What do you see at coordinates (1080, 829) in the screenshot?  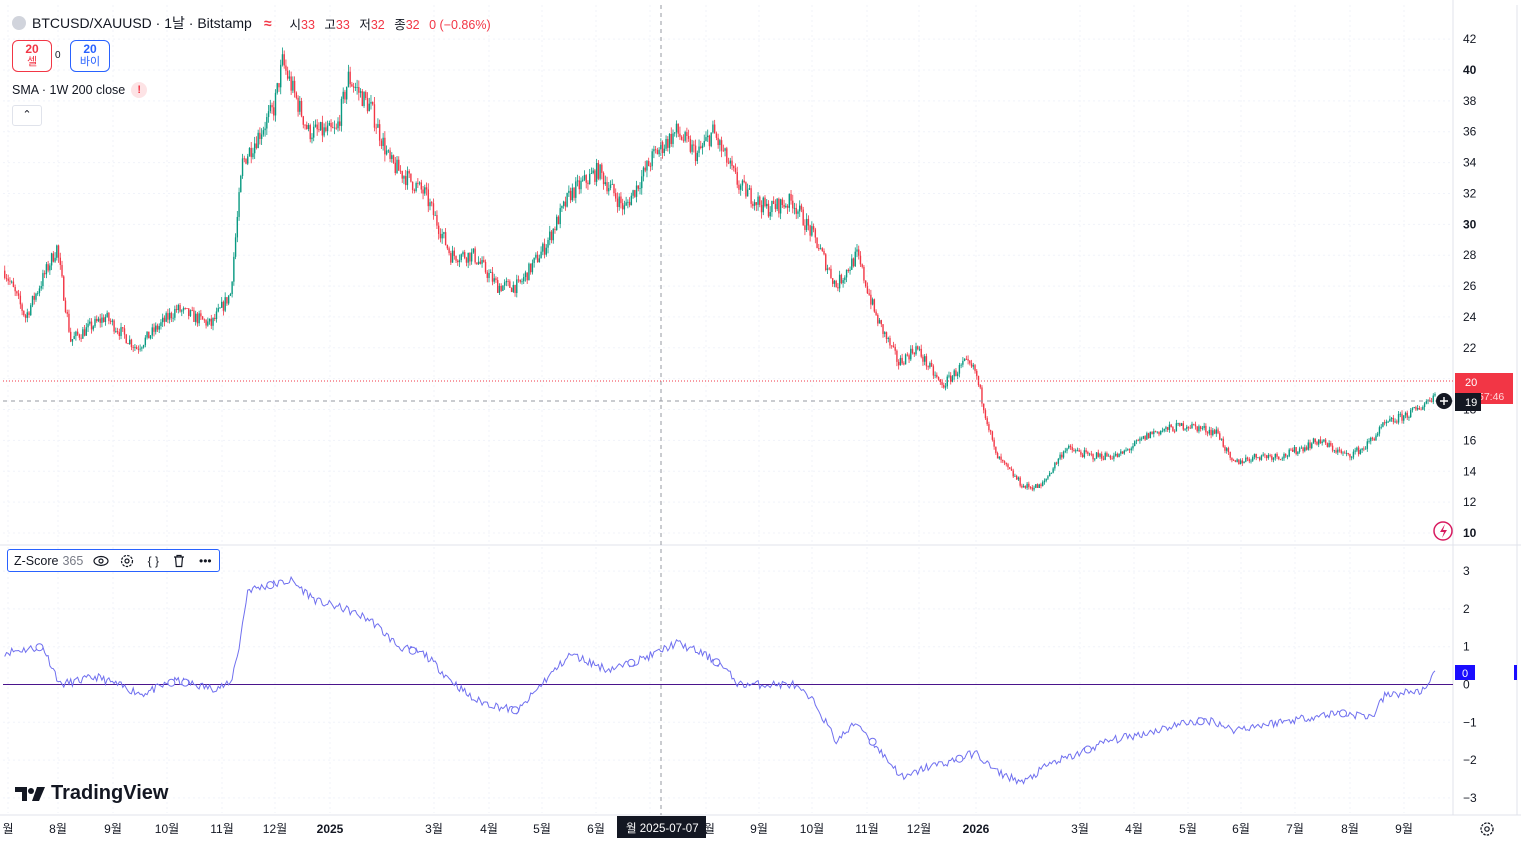 I see `time-tick-label: 3월` at bounding box center [1080, 829].